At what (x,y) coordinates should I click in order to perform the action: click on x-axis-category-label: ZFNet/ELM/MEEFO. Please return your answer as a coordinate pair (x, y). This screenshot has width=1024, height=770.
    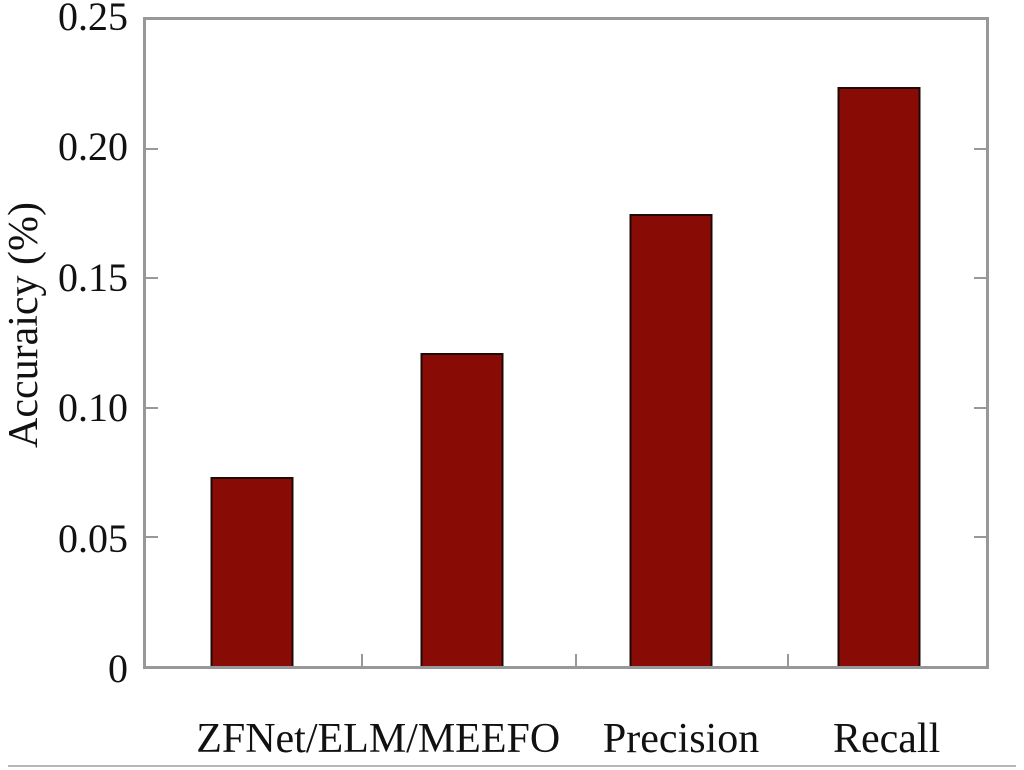
    Looking at the image, I should click on (378, 739).